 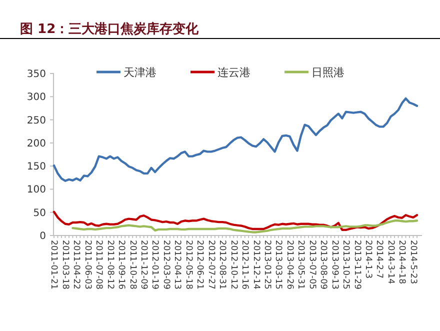 What do you see at coordinates (36, 74) in the screenshot?
I see `y-tick-label: 350` at bounding box center [36, 74].